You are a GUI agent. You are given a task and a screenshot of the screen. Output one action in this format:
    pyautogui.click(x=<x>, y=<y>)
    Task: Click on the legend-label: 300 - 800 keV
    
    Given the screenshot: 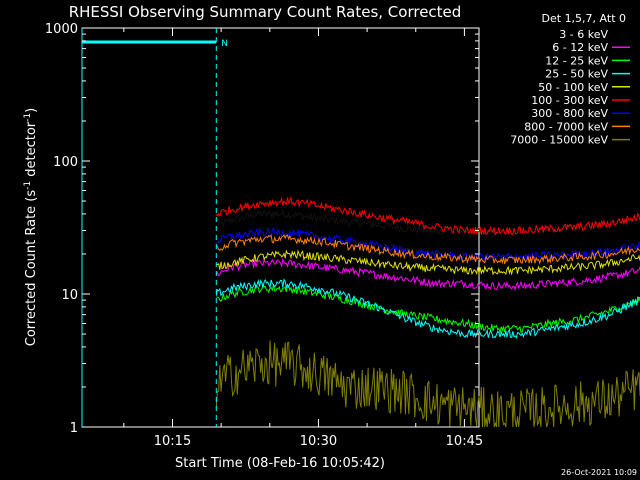 What is the action you would take?
    pyautogui.click(x=569, y=113)
    